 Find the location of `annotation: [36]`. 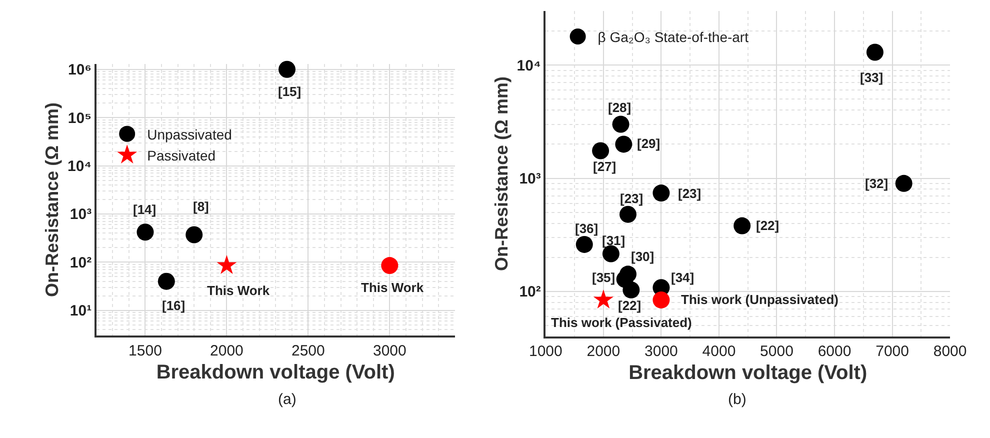

annotation: [36] is located at coordinates (586, 228).